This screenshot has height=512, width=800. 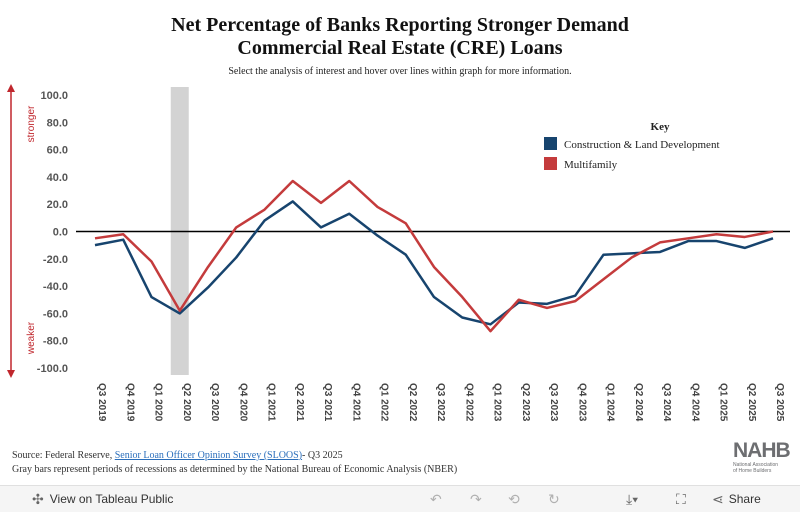 I want to click on x-tick-label: Q4 2024, so click(x=694, y=402).